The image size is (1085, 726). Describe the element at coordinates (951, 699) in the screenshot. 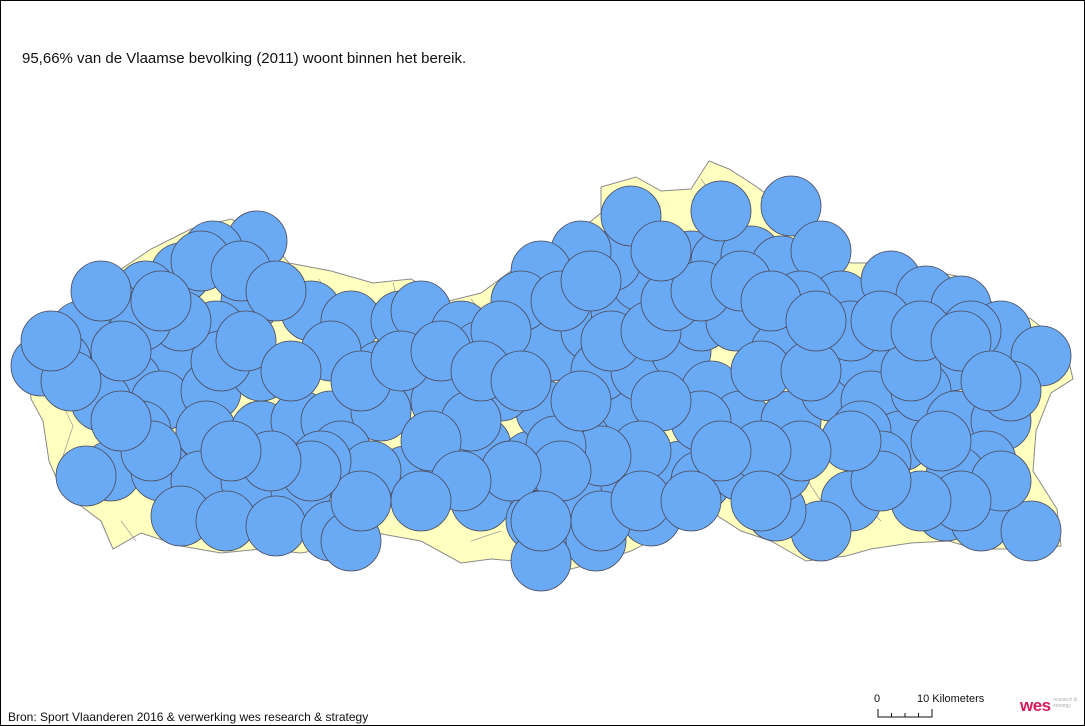

I see `scalebar-max-label: 10 Kilometers` at that location.